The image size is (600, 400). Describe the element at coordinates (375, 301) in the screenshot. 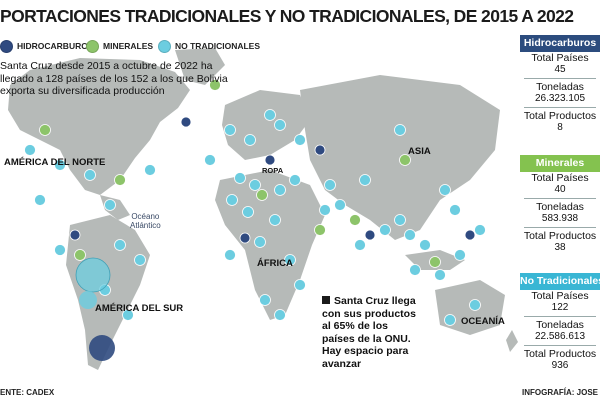

I see `note-line-1-text: Santa Cruz llega` at that location.